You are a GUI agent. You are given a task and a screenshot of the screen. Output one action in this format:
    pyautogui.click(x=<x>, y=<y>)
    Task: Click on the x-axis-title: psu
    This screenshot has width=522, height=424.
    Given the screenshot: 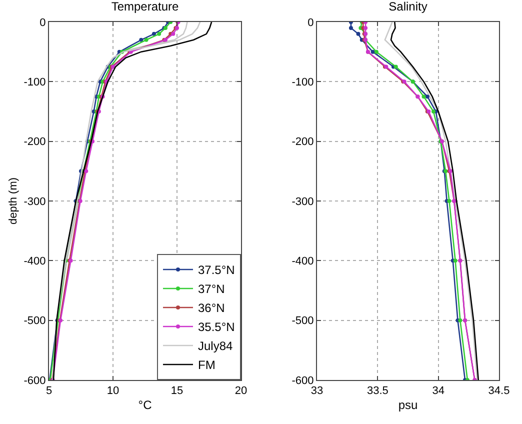 What is the action you would take?
    pyautogui.click(x=408, y=405)
    